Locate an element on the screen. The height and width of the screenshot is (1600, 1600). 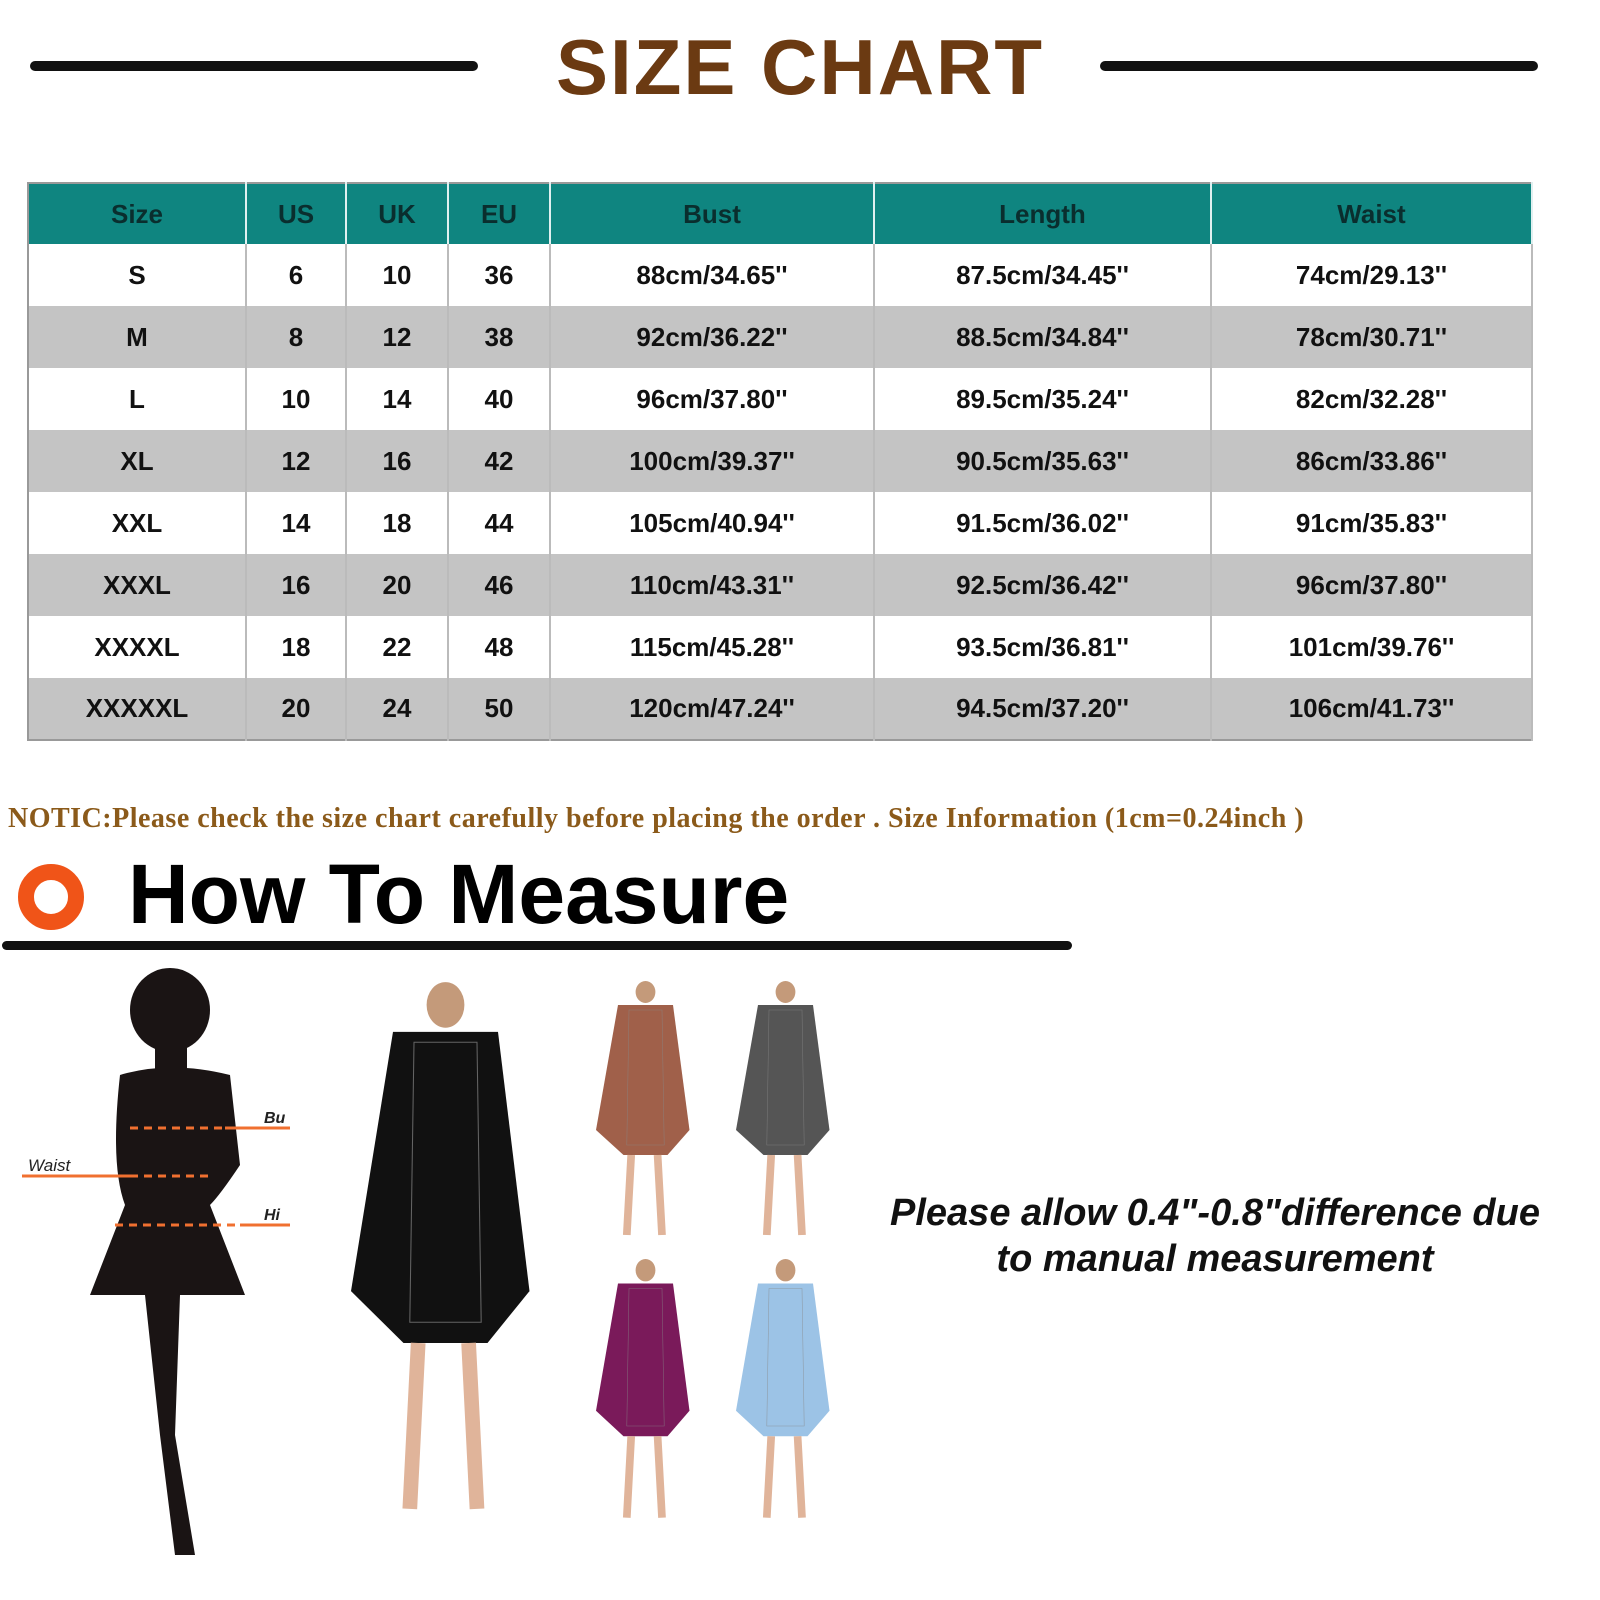
table-cell-eu: 48 is located at coordinates (499, 647).